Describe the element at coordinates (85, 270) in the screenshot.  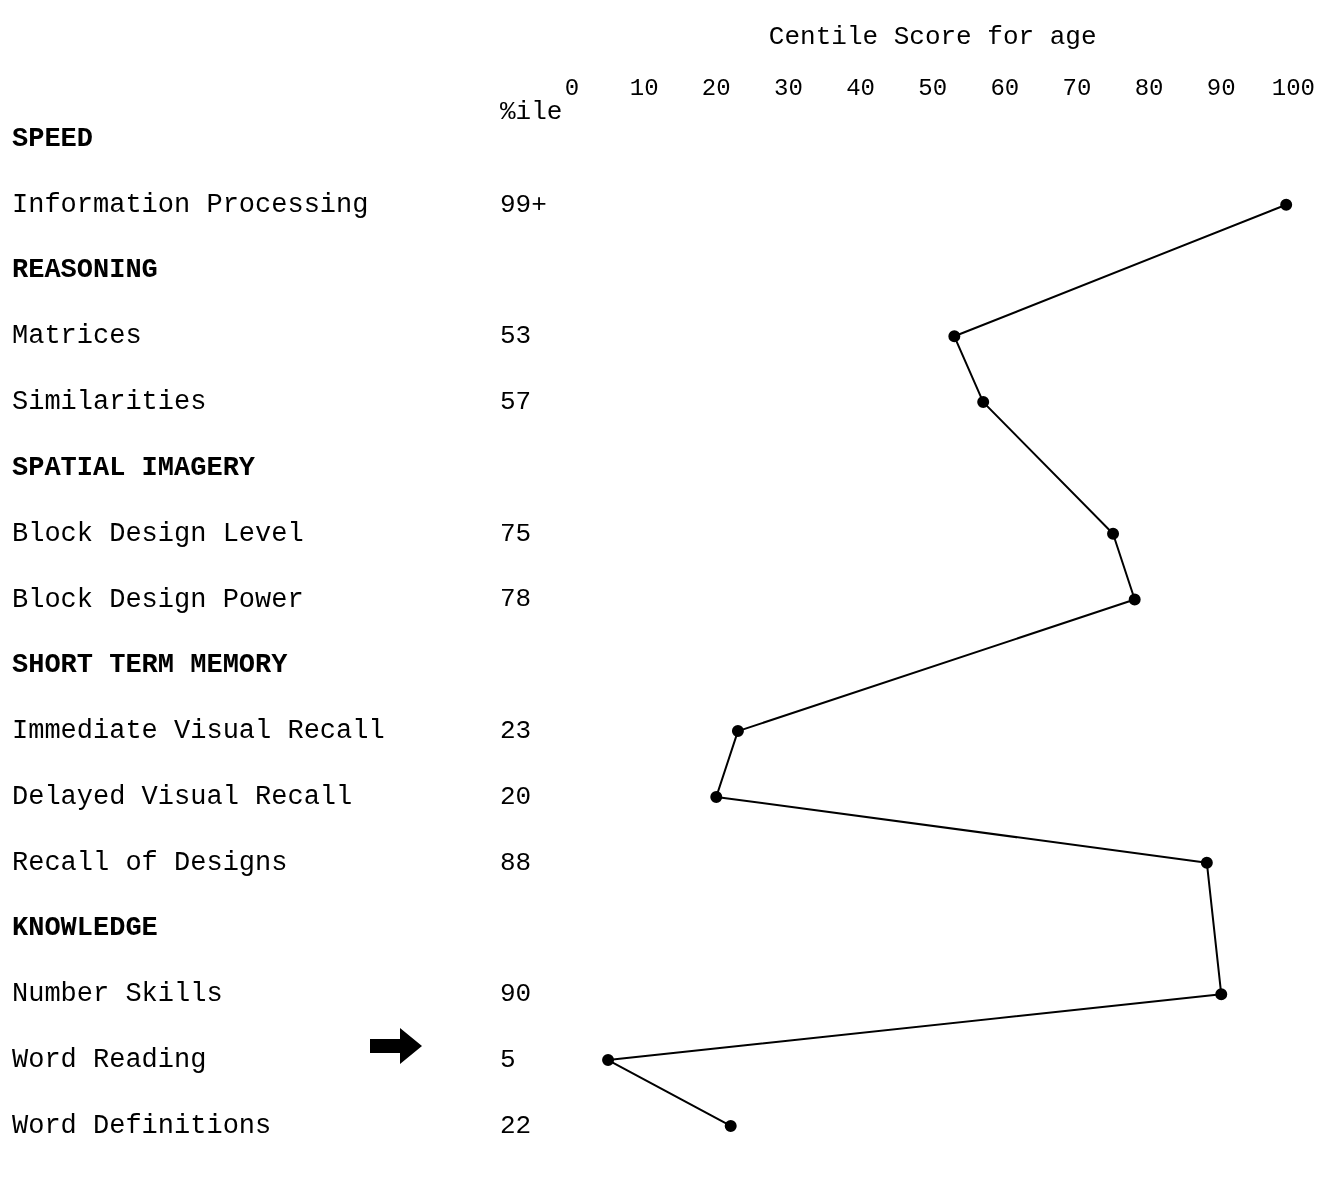
I see `y-tick-label: REASONING` at that location.